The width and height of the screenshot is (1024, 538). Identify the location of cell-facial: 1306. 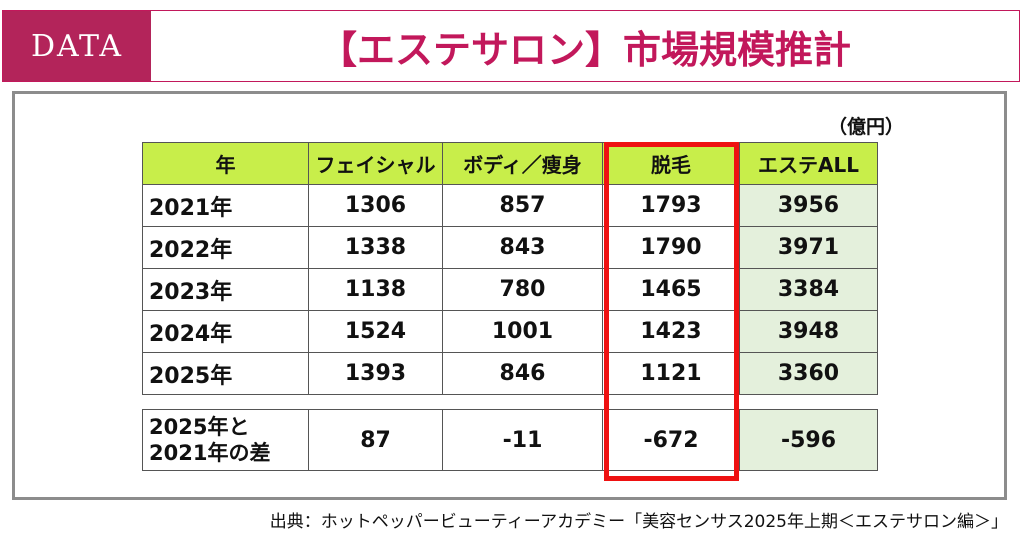
(375, 205).